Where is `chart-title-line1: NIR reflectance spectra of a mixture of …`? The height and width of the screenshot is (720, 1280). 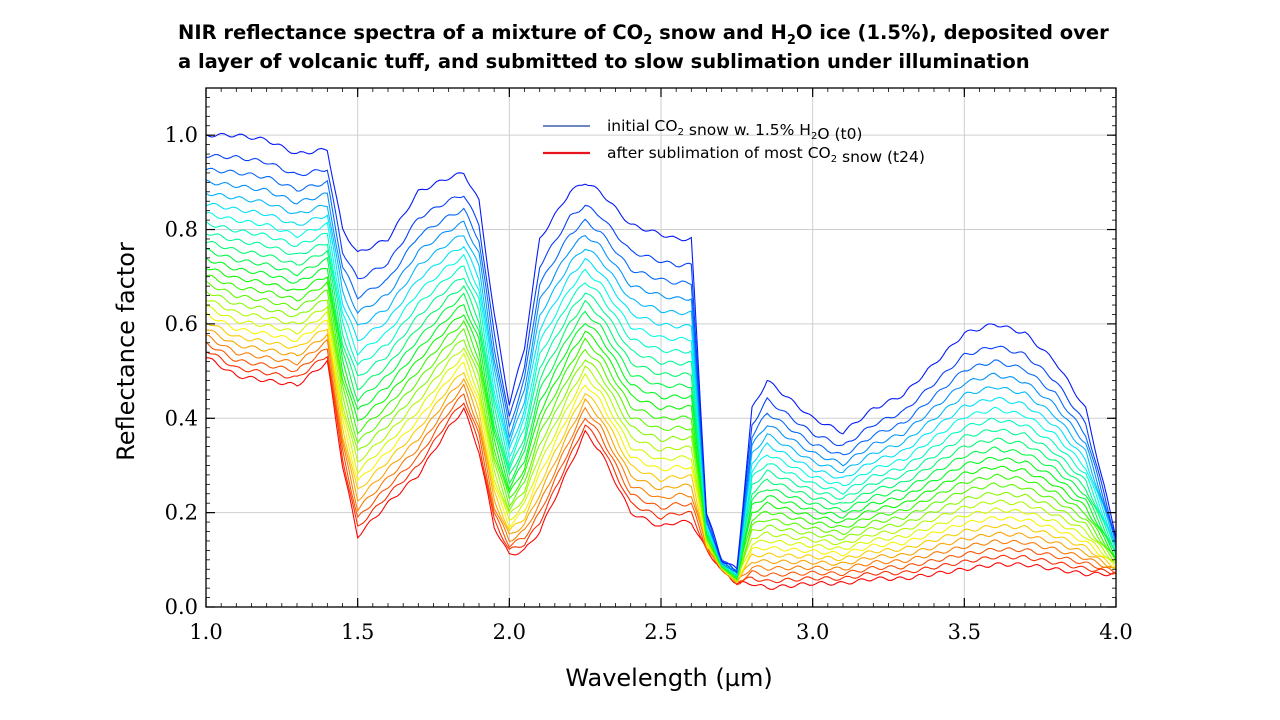
chart-title-line1: NIR reflectance spectra of a mixture of … is located at coordinates (643, 34).